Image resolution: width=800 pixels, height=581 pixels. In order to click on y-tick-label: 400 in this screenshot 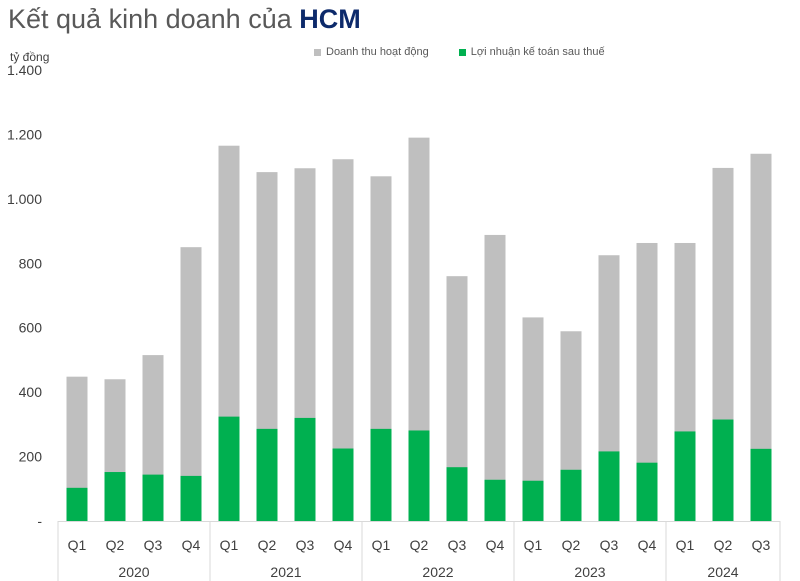, I will do `click(31, 392)`.